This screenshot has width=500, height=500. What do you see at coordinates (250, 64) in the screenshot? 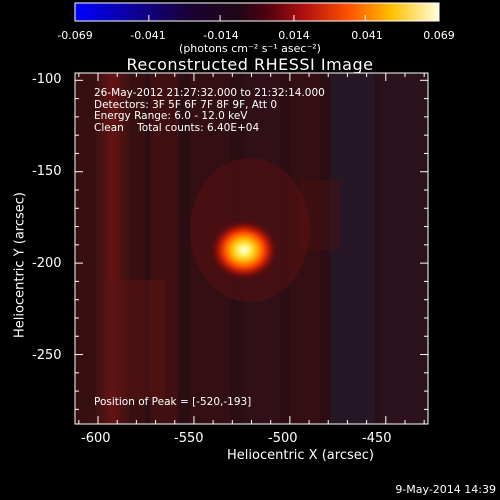
I see `chart-title: Reconstructed RHESSI Image` at bounding box center [250, 64].